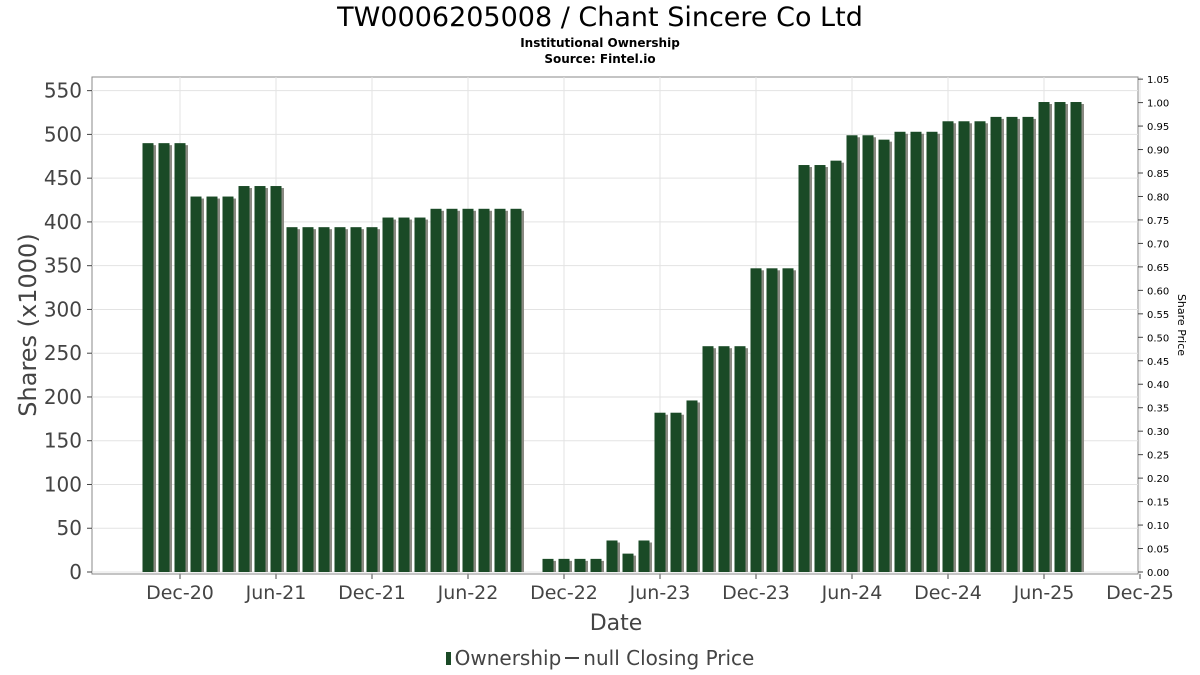 The width and height of the screenshot is (1200, 675). I want to click on y-tick-label: 0, so click(75, 572).